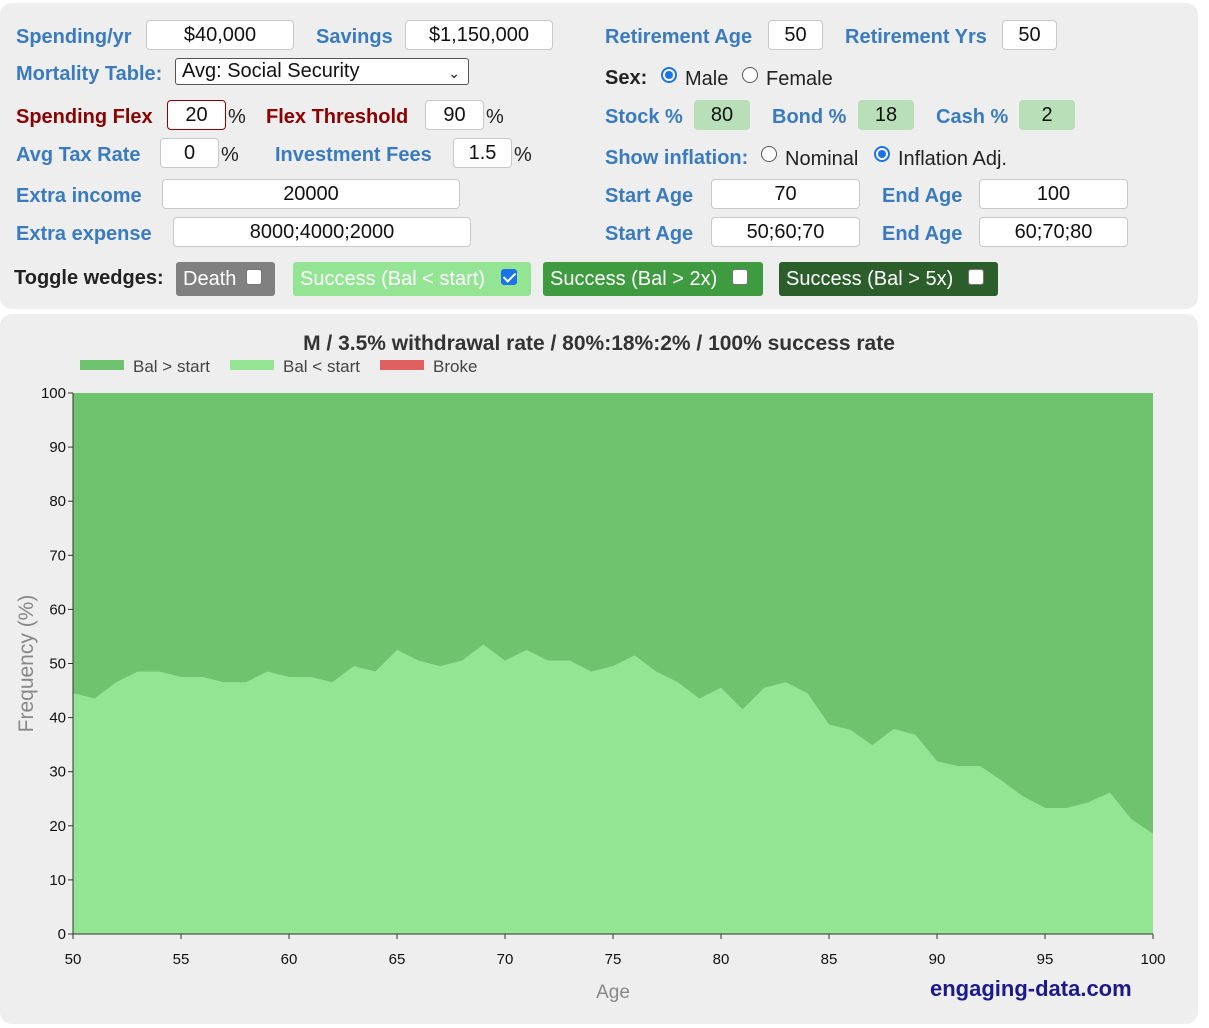 The width and height of the screenshot is (1209, 1028). I want to click on legend-label: Broke, so click(455, 366).